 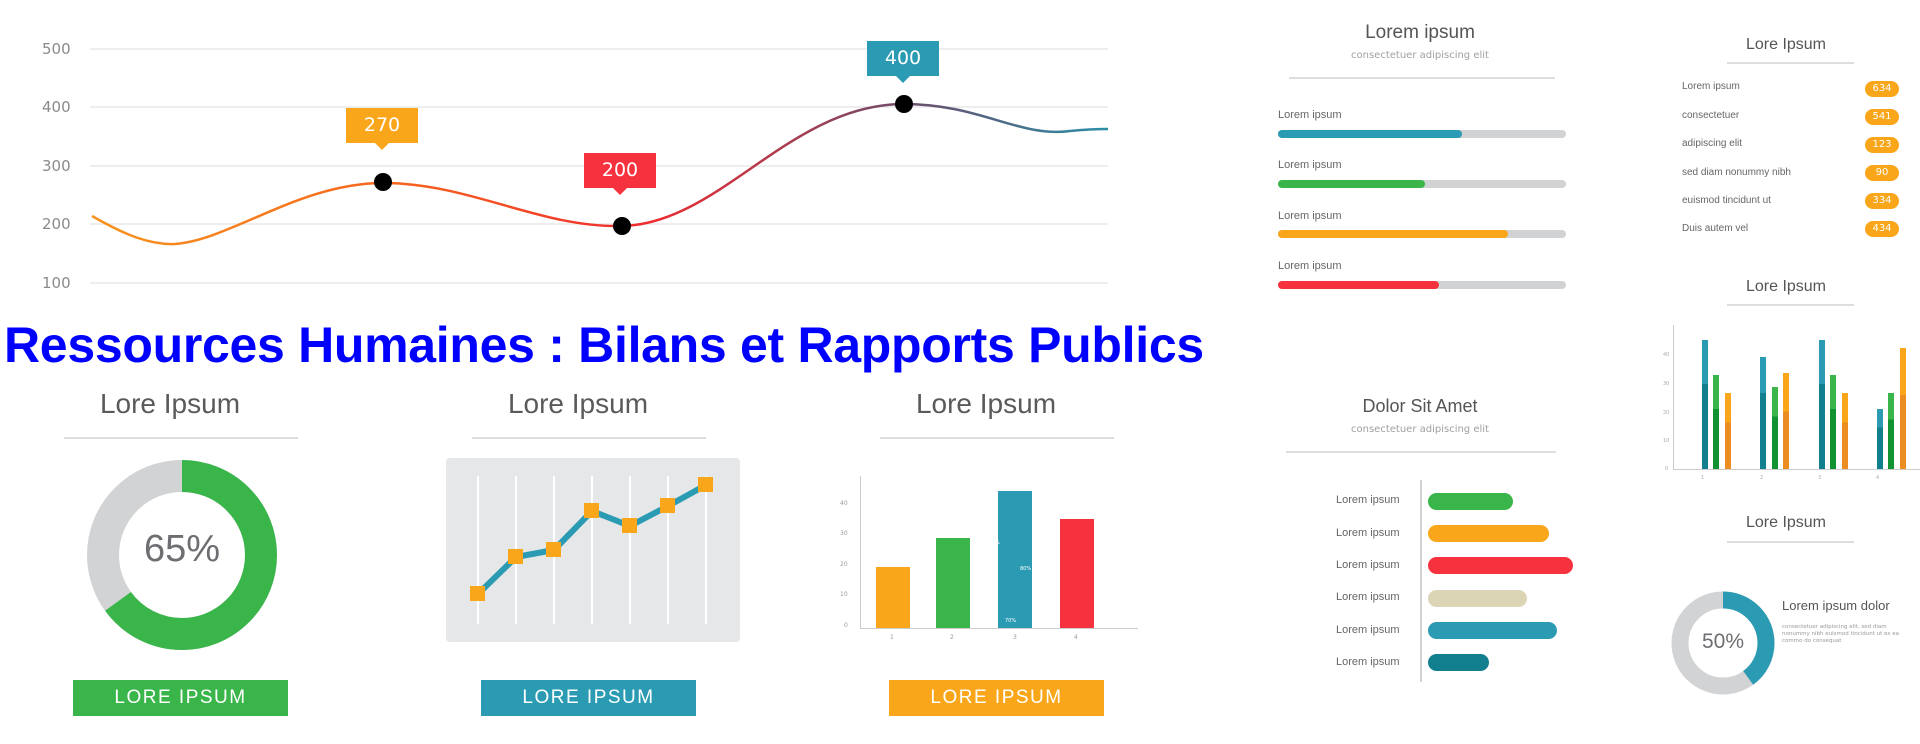 I want to click on small-donut-heading: Lorem ipsum dolor, so click(x=1836, y=605).